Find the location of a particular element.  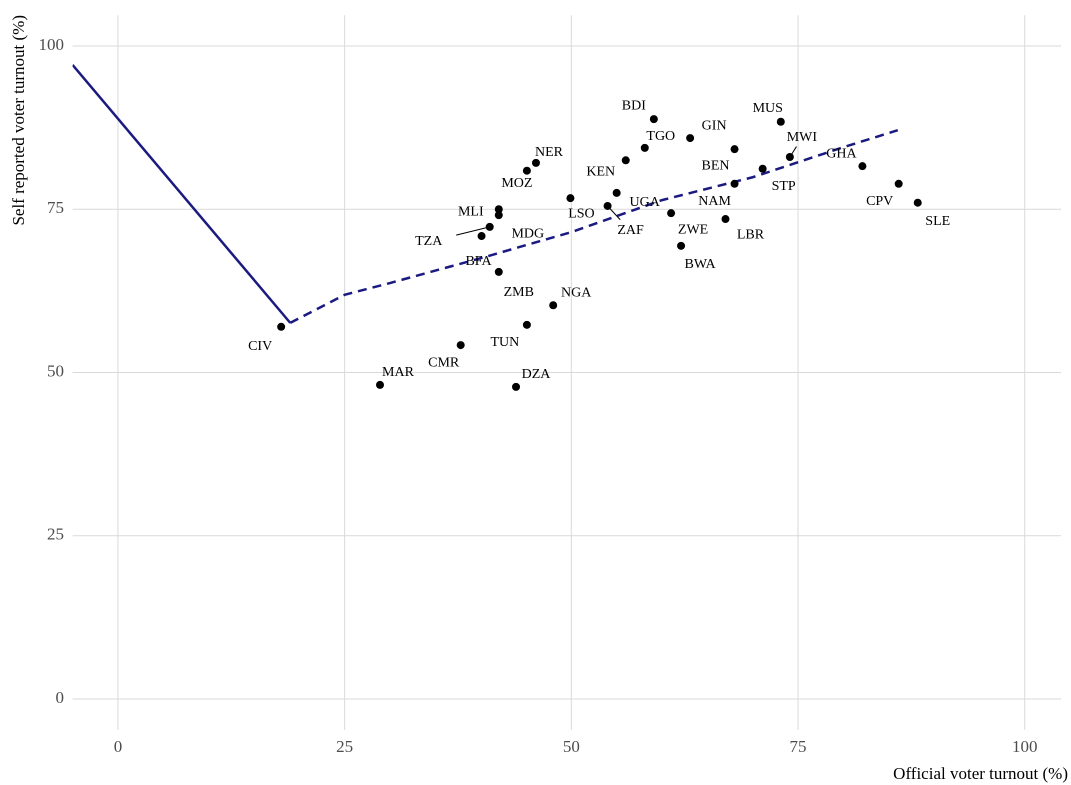

x-tick-label: 0 is located at coordinates (118, 746).